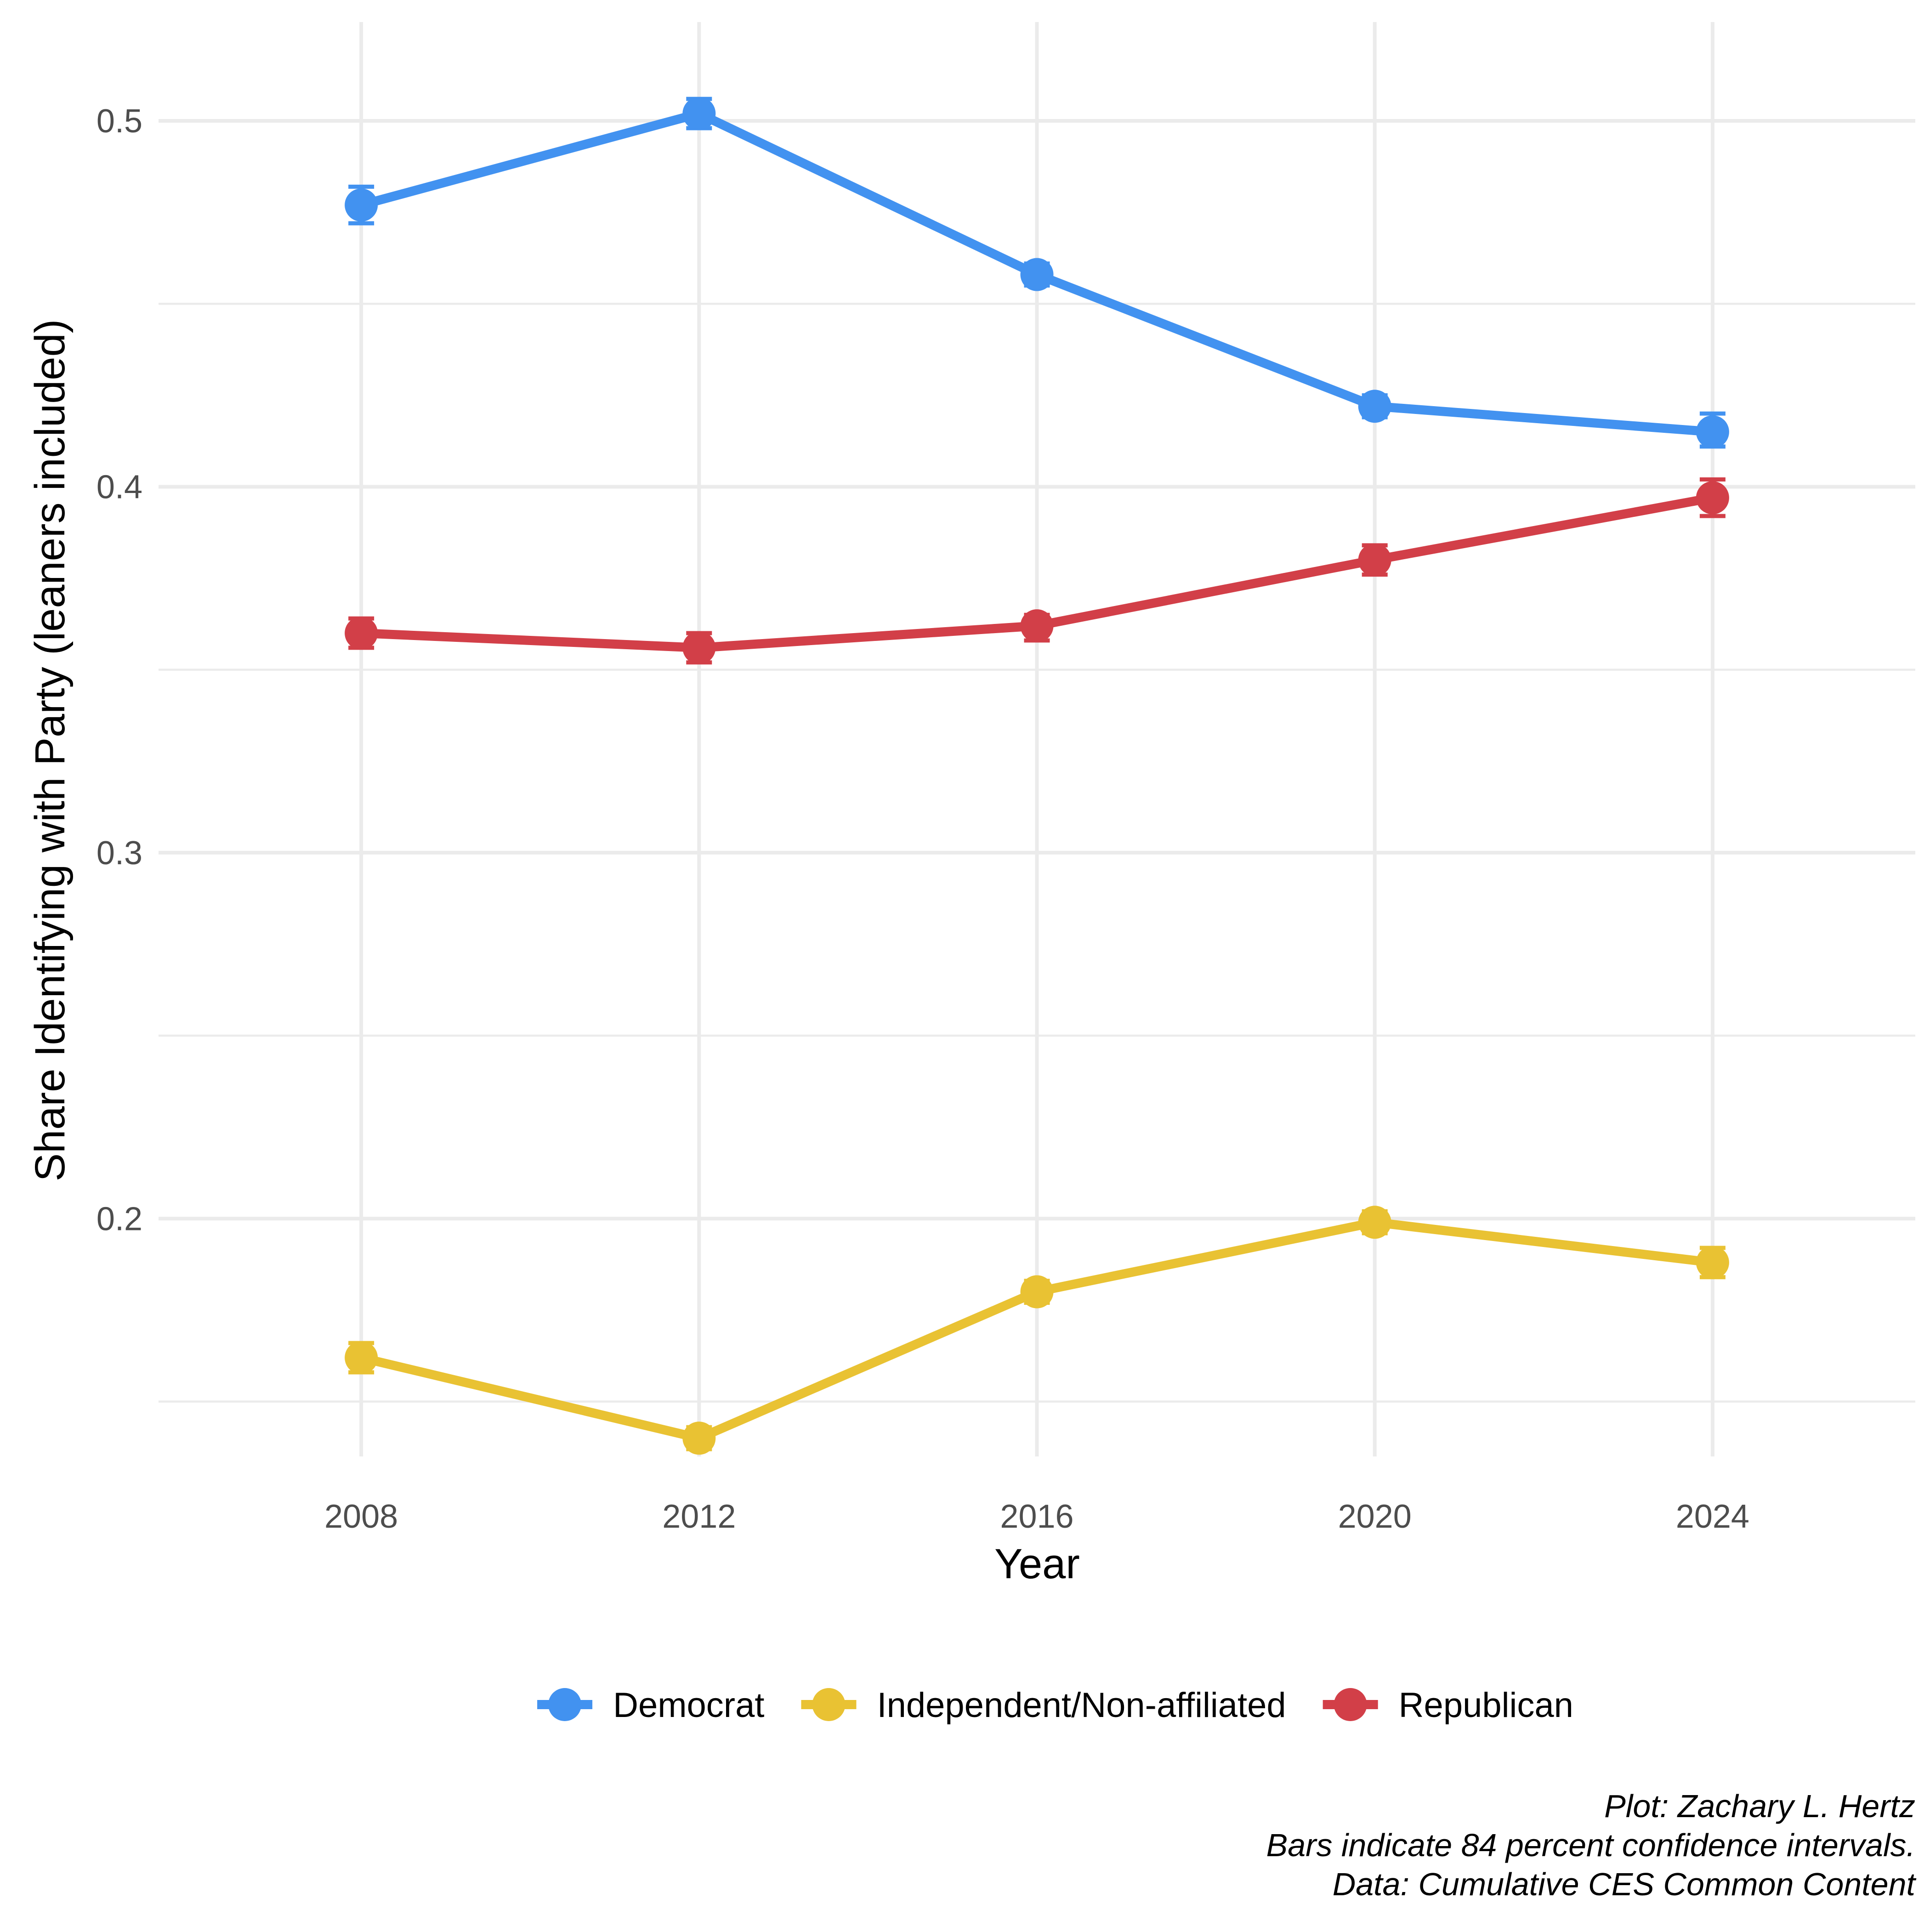 This screenshot has height=1932, width=1930. What do you see at coordinates (1375, 1516) in the screenshot?
I see `x-tick-label: 2020` at bounding box center [1375, 1516].